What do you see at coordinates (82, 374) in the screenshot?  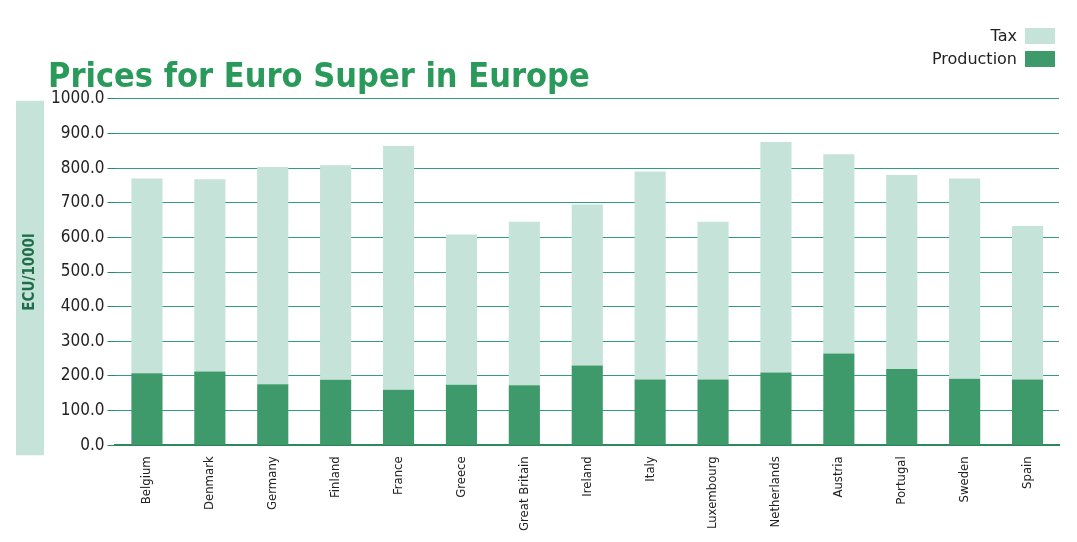 I see `y-tick-label: 200.0` at bounding box center [82, 374].